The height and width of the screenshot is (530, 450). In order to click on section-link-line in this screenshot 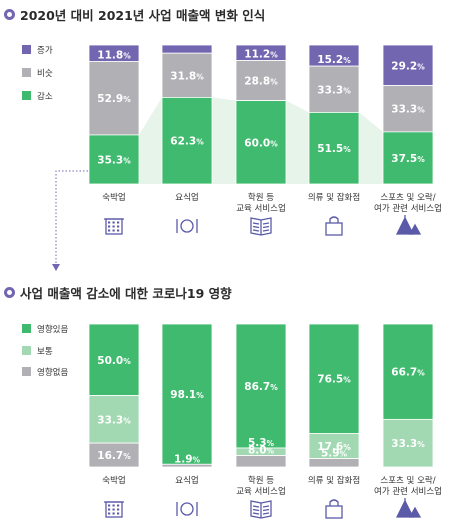, I will do `click(71, 218)`.